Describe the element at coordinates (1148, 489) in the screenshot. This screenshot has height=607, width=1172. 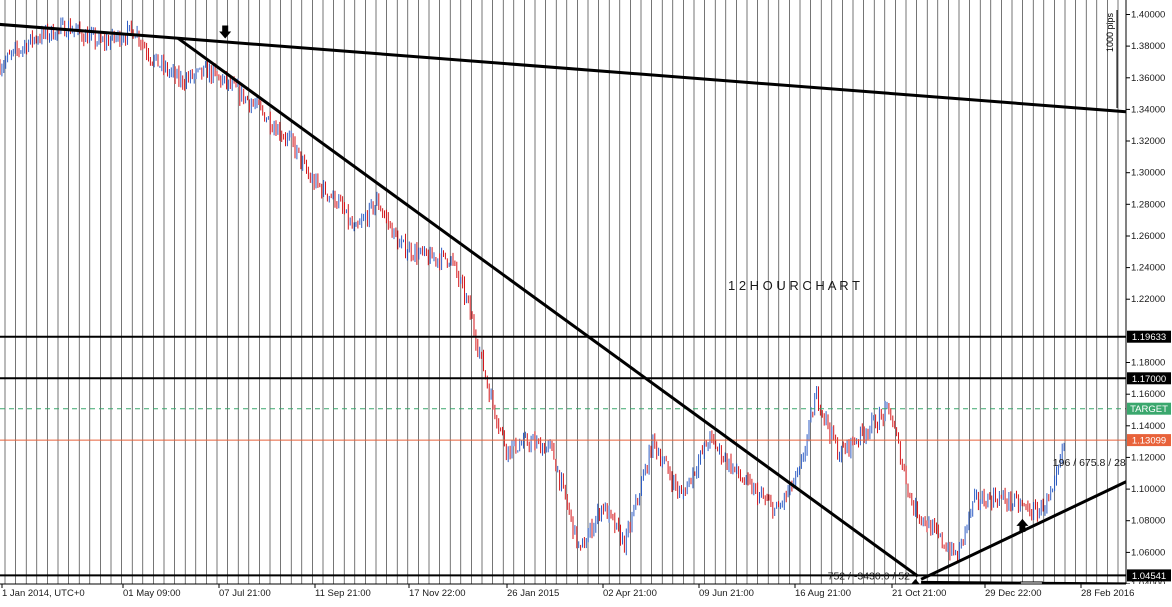
I see `price-tick-label: 1.10000` at that location.